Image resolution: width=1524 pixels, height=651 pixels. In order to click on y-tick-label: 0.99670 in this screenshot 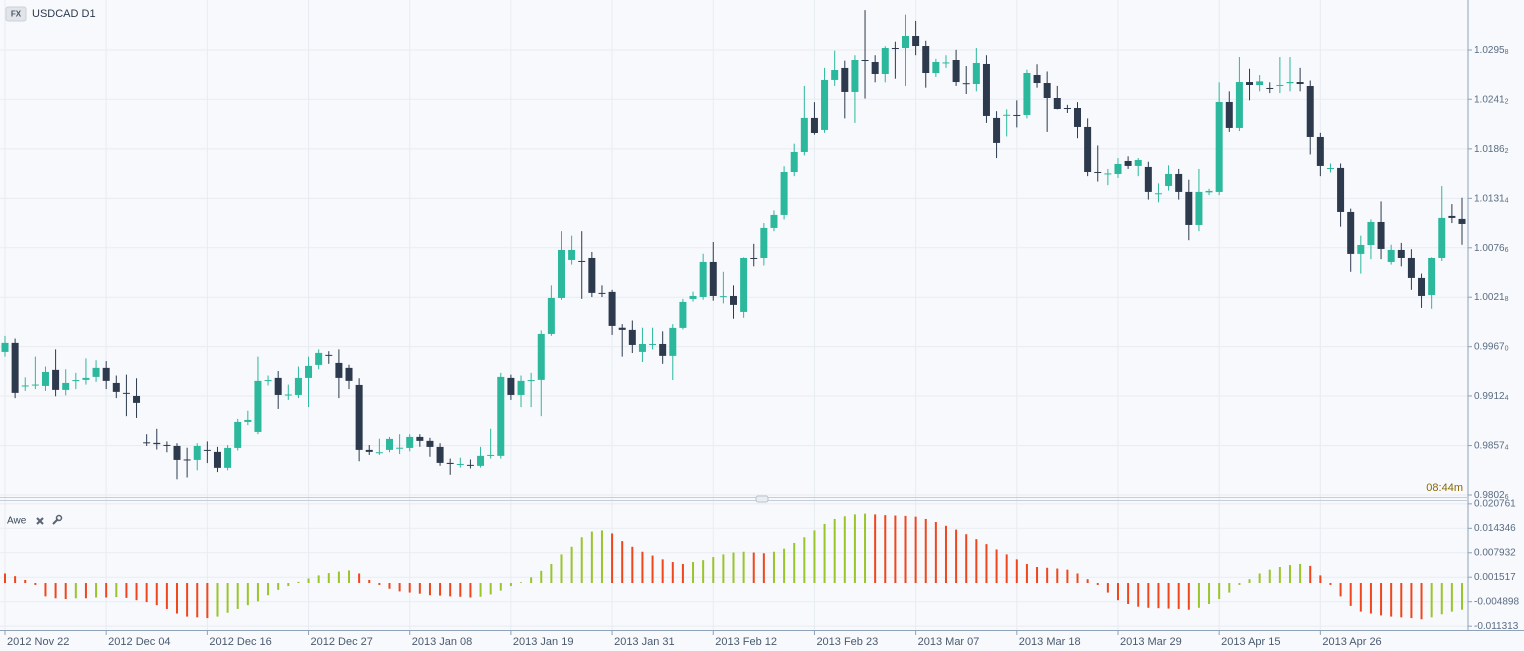, I will do `click(1491, 346)`.